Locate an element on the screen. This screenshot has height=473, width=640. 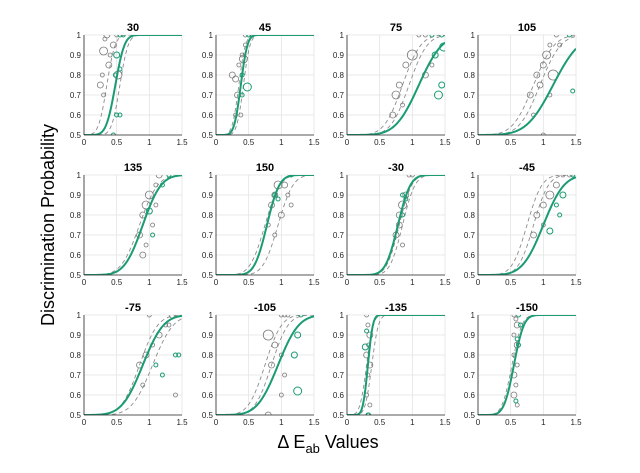
panel-10: 0 0.5 1 1.50.50.60.70.80.91-135 is located at coordinates (392, 364).